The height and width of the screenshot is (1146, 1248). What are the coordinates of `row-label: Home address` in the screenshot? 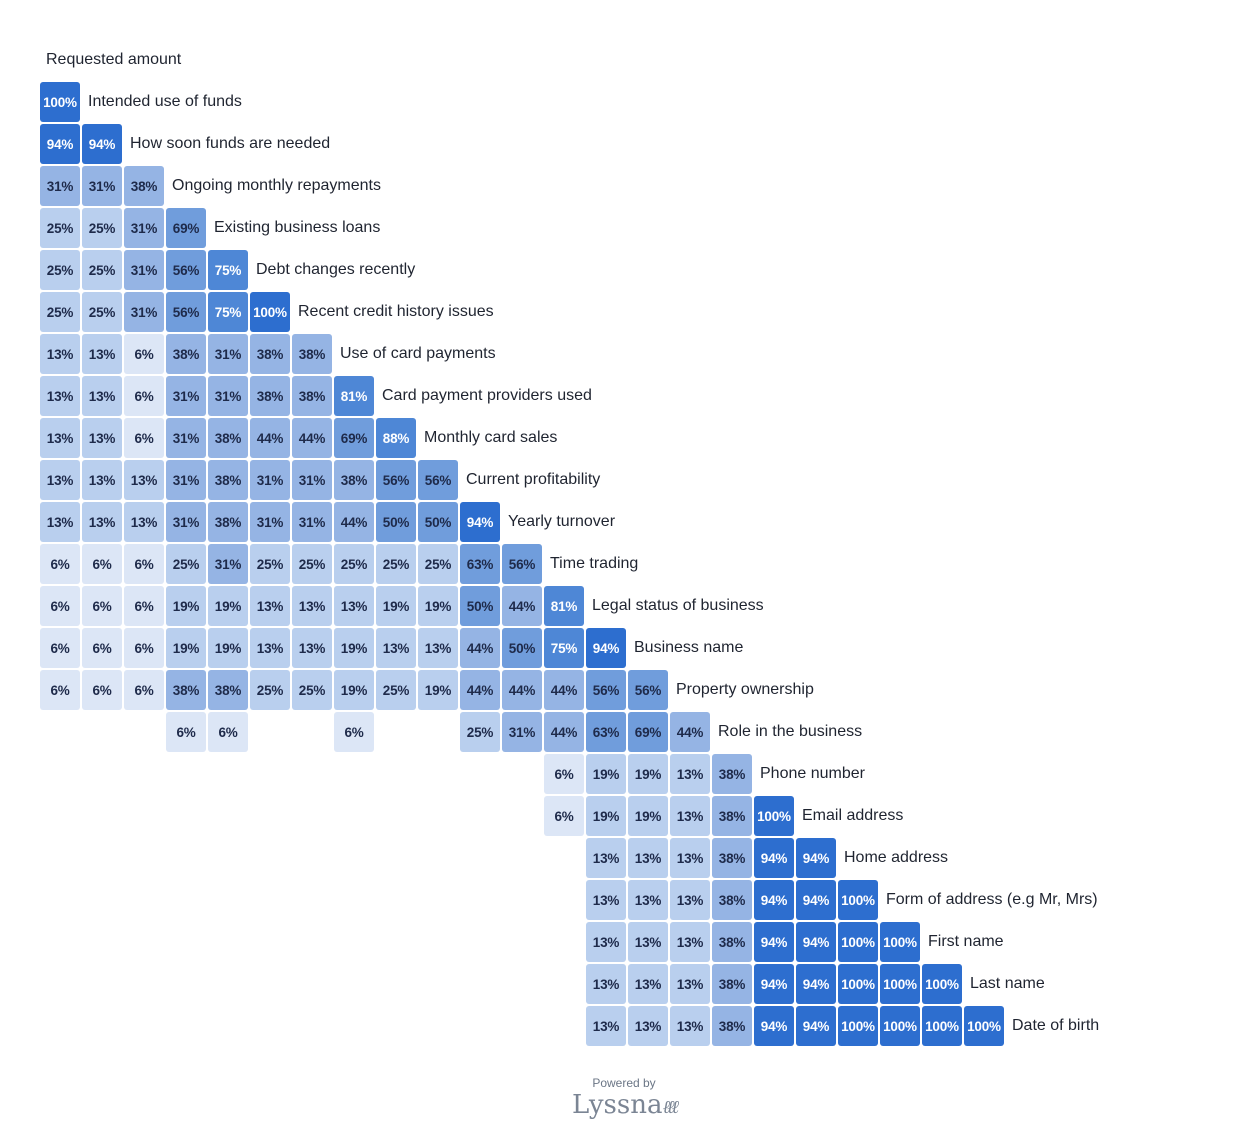 It's located at (896, 857).